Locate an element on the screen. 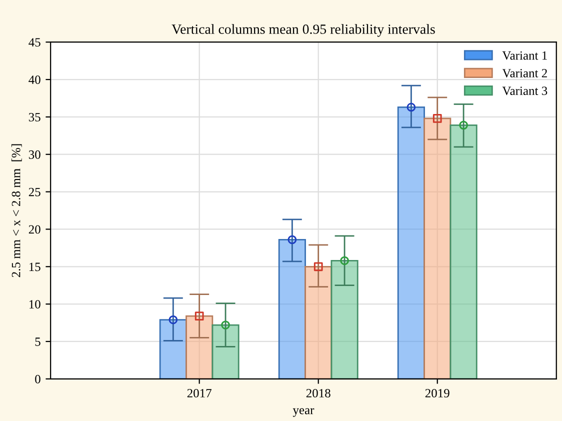 The height and width of the screenshot is (421, 562). y-tick-label: 35 is located at coordinates (34, 117).